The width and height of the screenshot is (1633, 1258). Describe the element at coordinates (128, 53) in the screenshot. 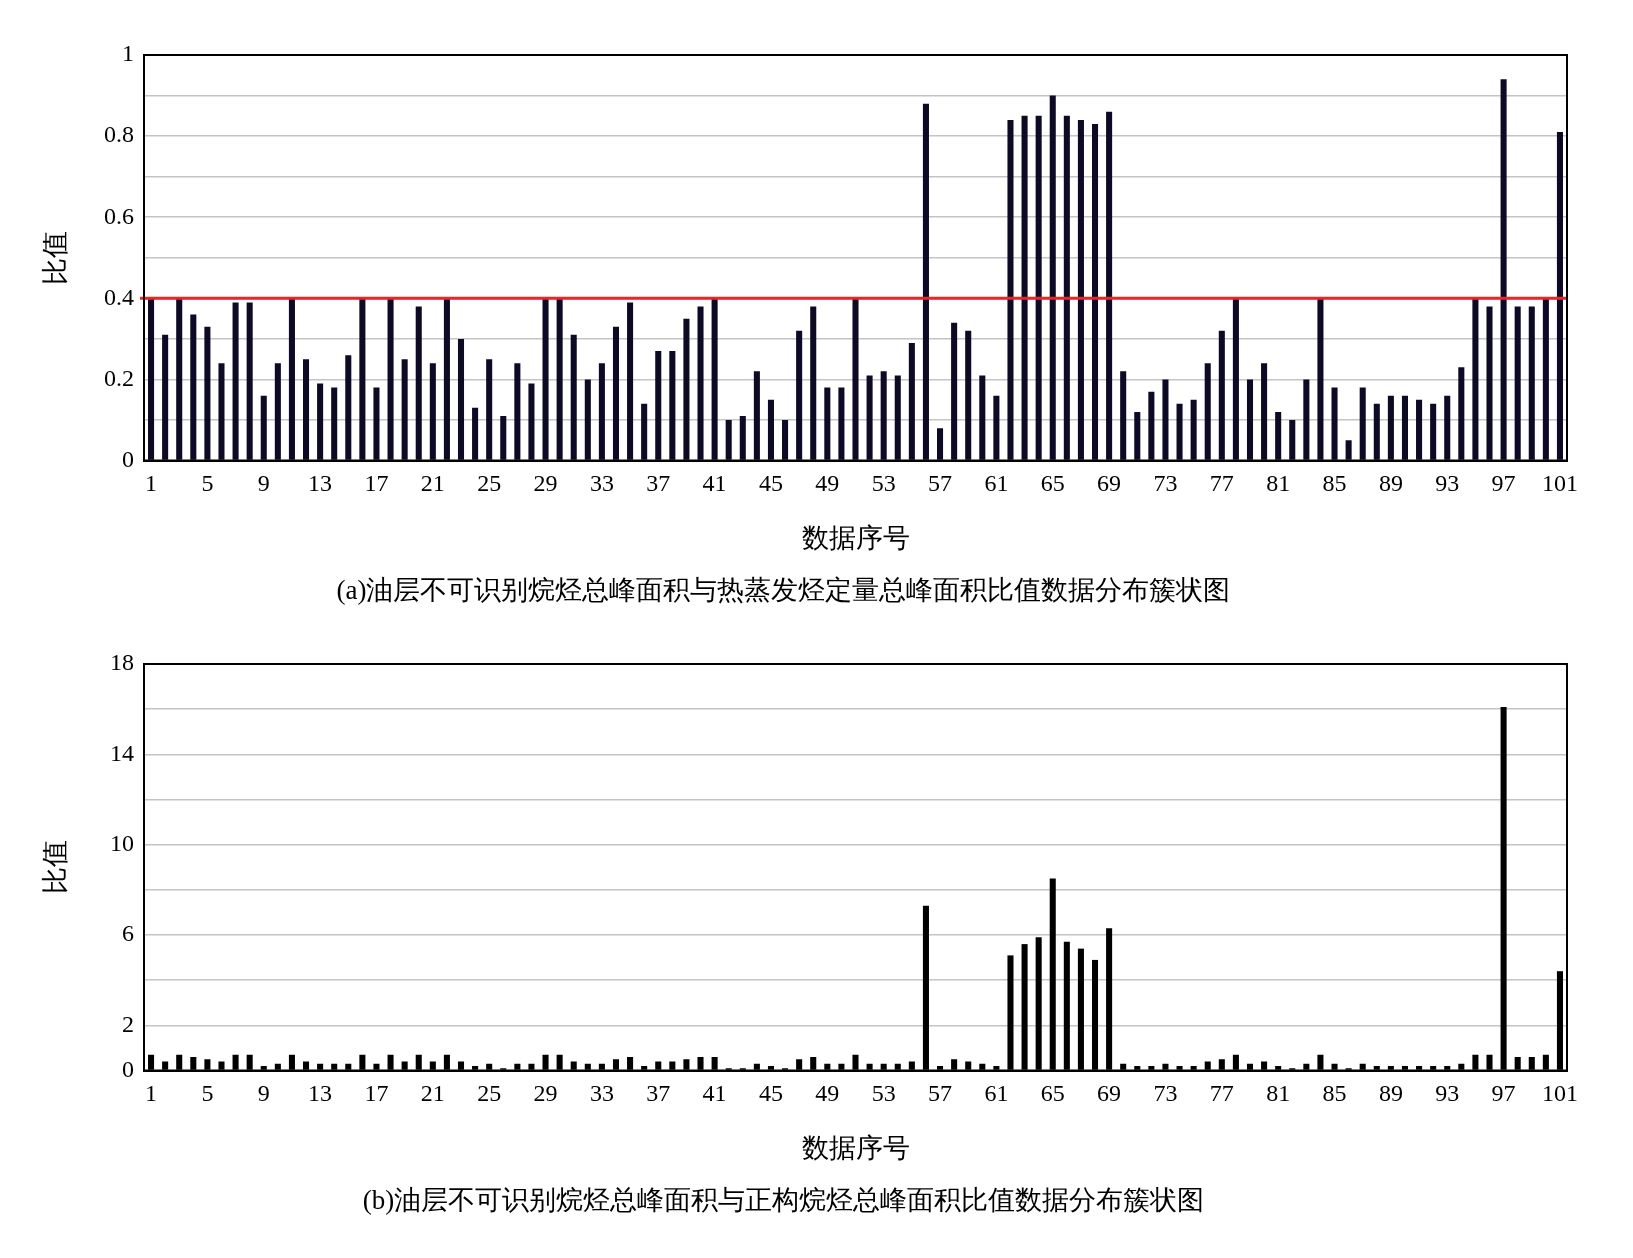

I see `y-tick-label: 1` at that location.